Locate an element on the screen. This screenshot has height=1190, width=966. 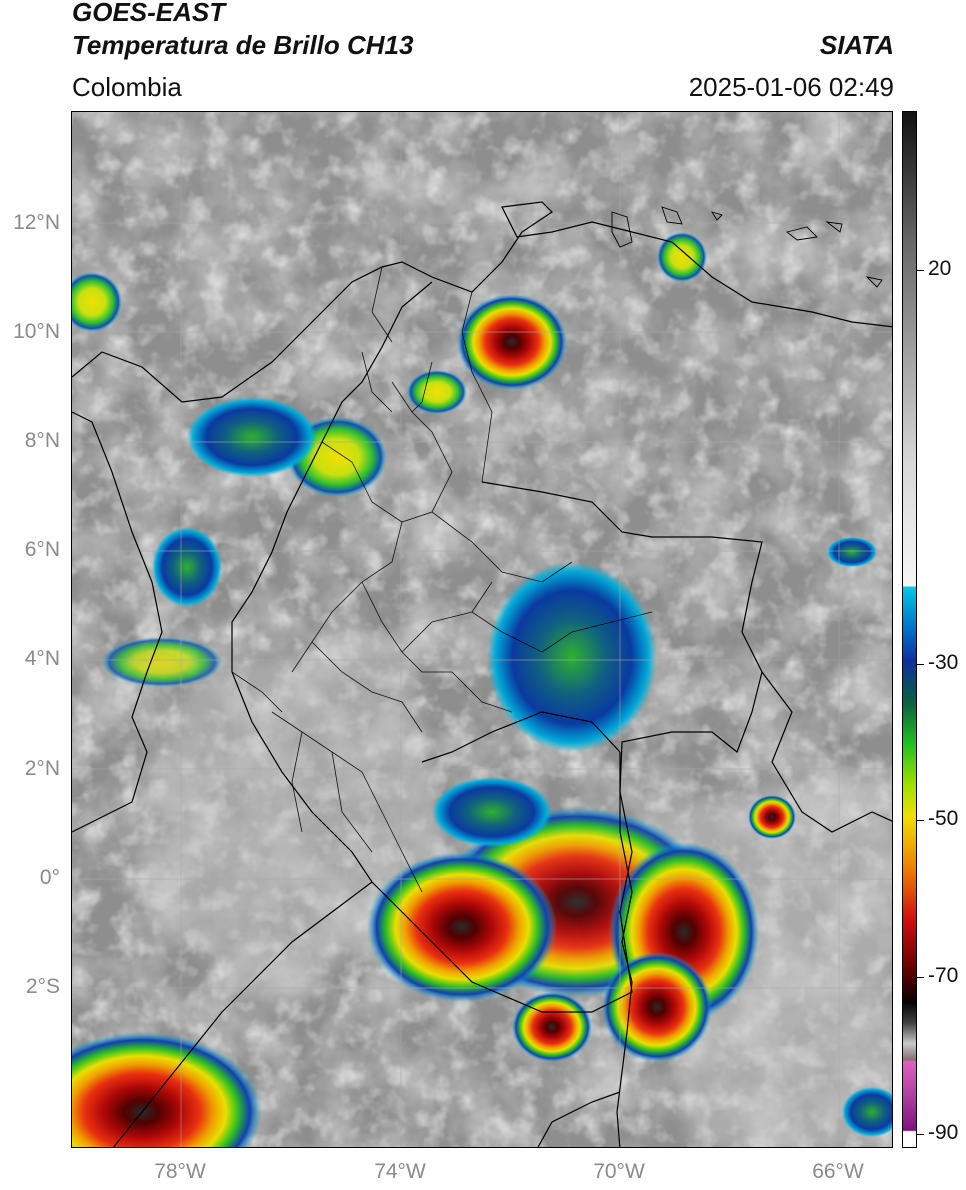
lon-label: 70°W is located at coordinates (619, 1171).